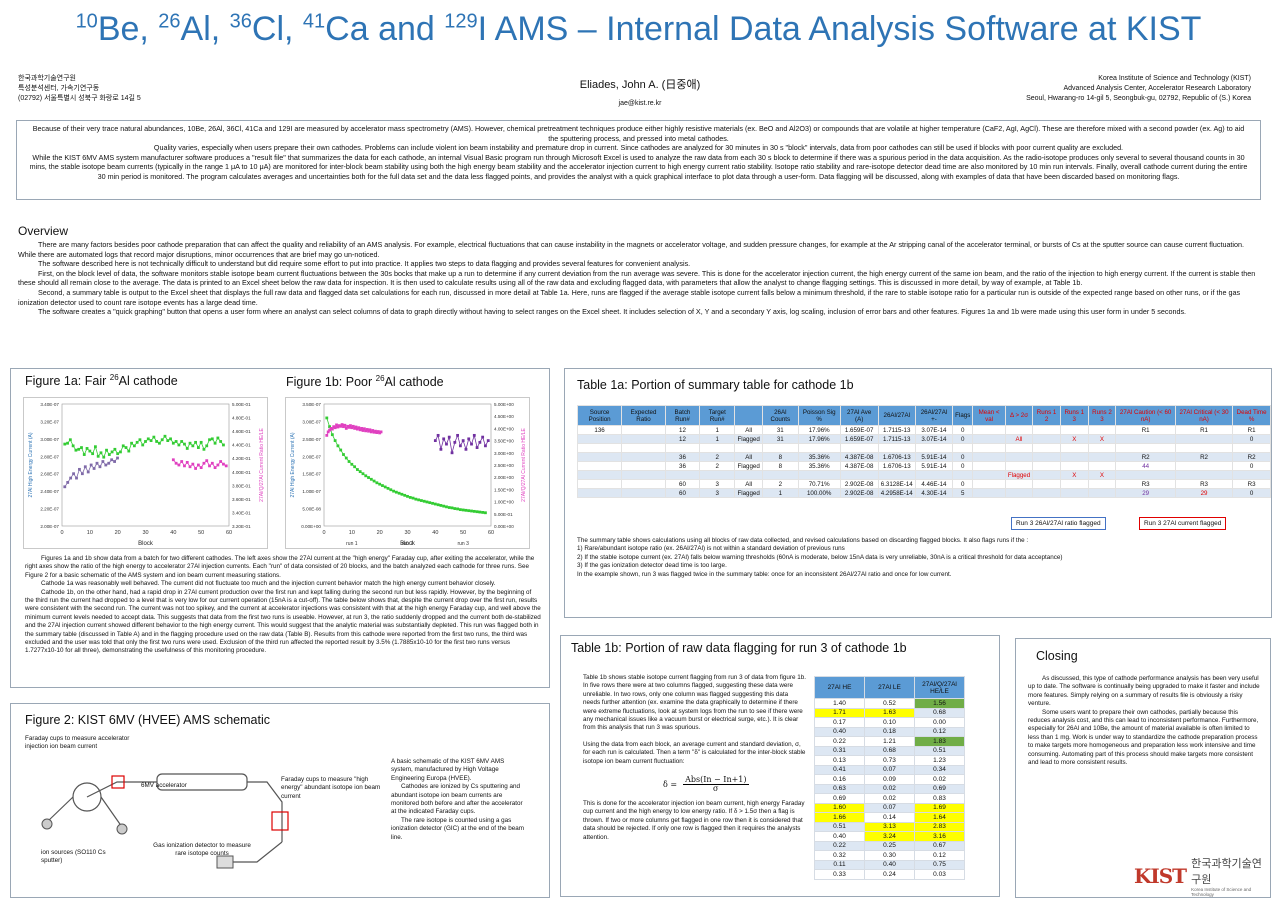 This screenshot has height=910, width=1277. Describe the element at coordinates (1019, 415) in the screenshot. I see `summary-col-header: Δ > 2σ` at that location.